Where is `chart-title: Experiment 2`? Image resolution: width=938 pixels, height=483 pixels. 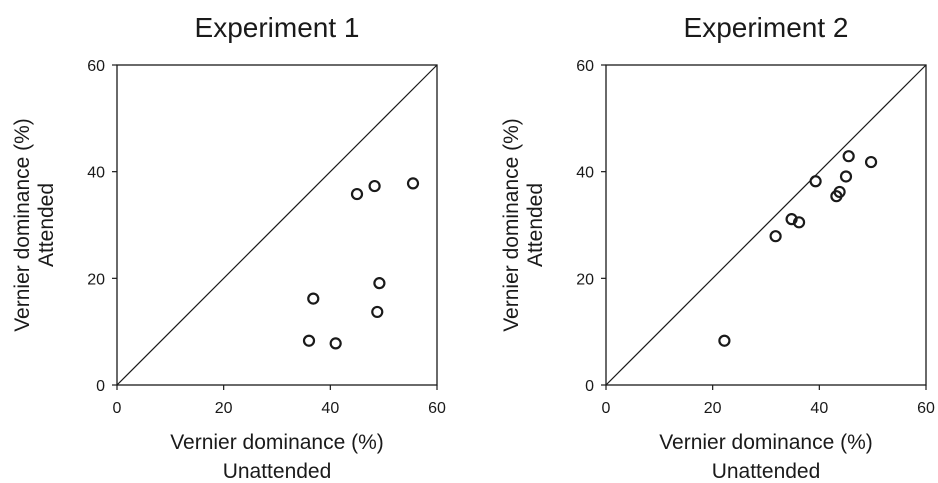 chart-title: Experiment 2 is located at coordinates (766, 27).